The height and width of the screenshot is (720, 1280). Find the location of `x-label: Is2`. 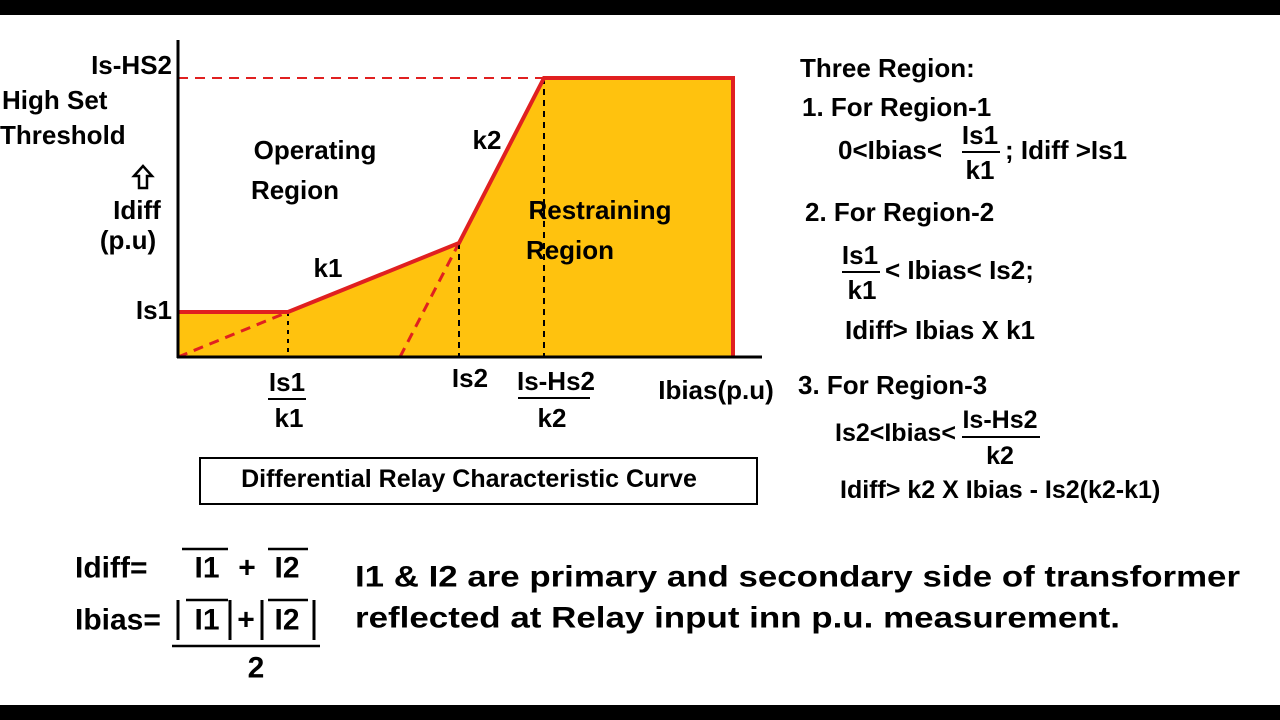

x-label: Is2 is located at coordinates (470, 378).